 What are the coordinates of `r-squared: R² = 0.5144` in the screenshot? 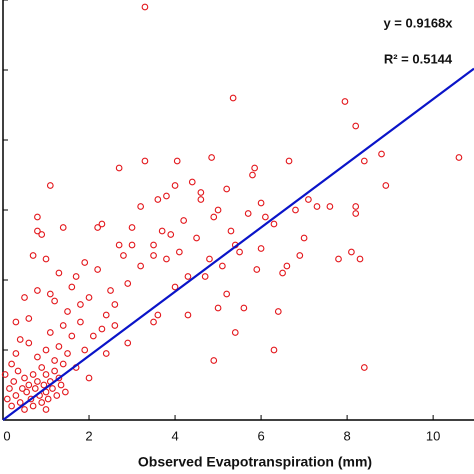 It's located at (418, 58).